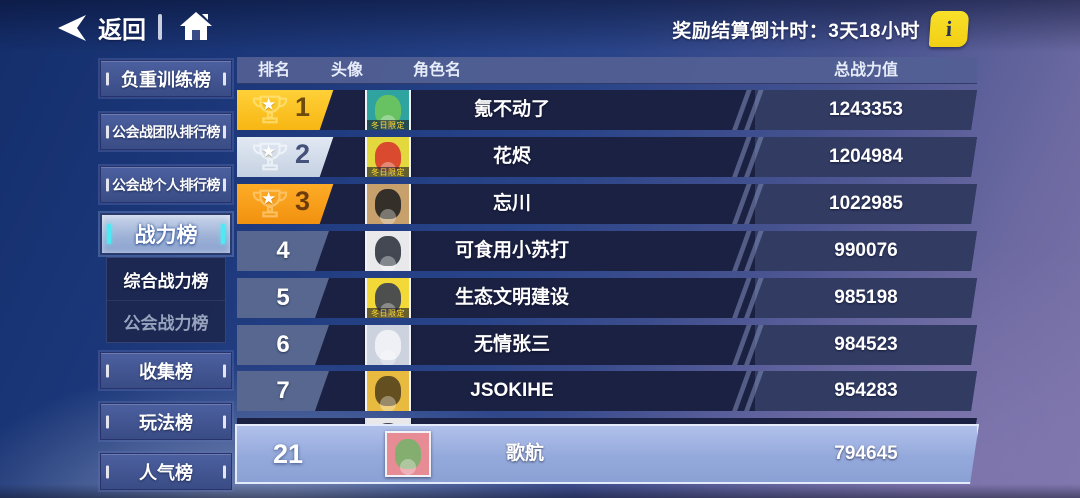 Image resolution: width=1080 pixels, height=498 pixels. Describe the element at coordinates (283, 298) in the screenshot. I see `rank-cell: 5` at that location.